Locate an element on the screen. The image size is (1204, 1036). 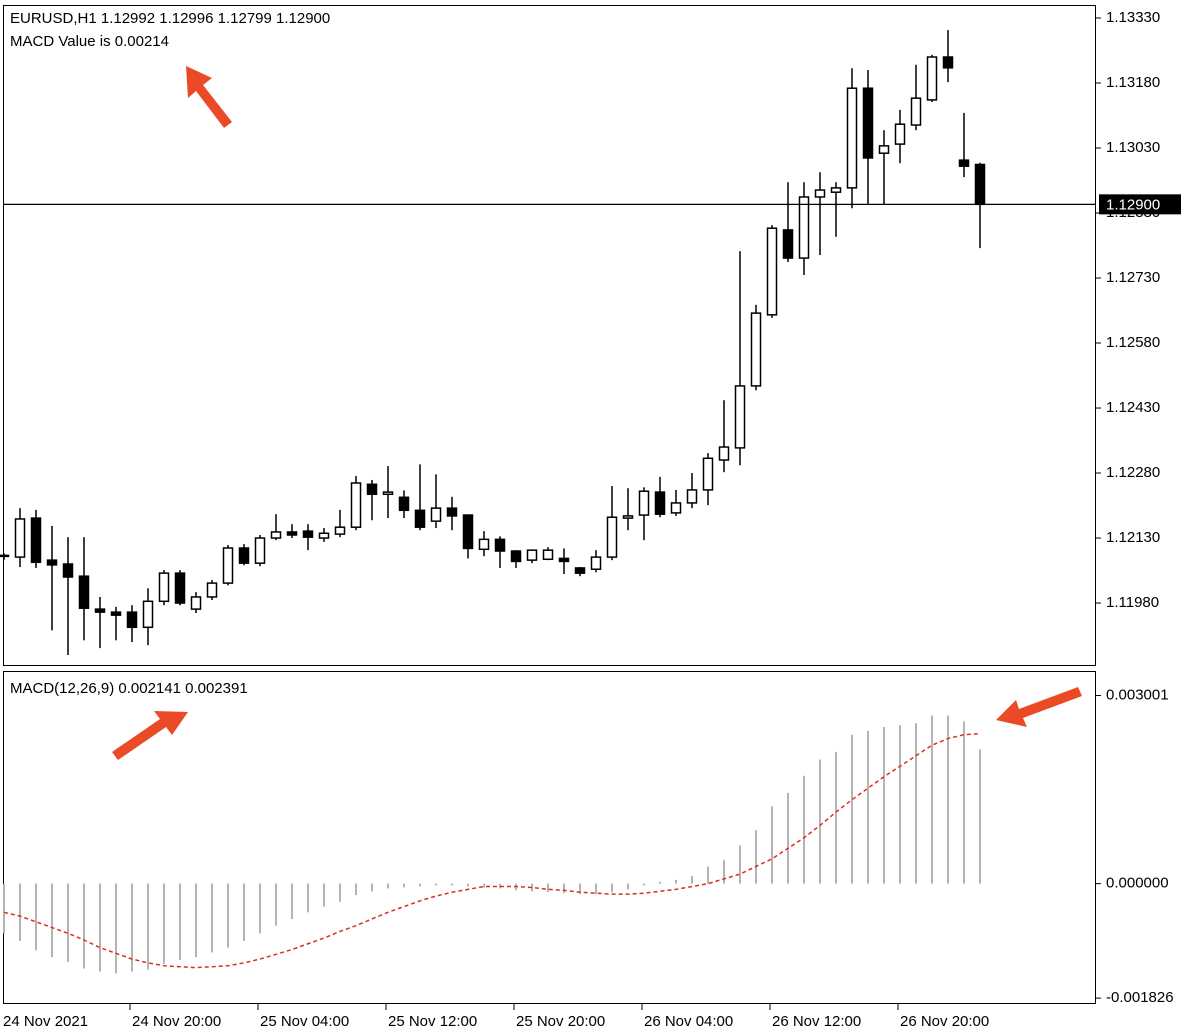
x-tick-label: 26 Nov 20:00 is located at coordinates (944, 1021).